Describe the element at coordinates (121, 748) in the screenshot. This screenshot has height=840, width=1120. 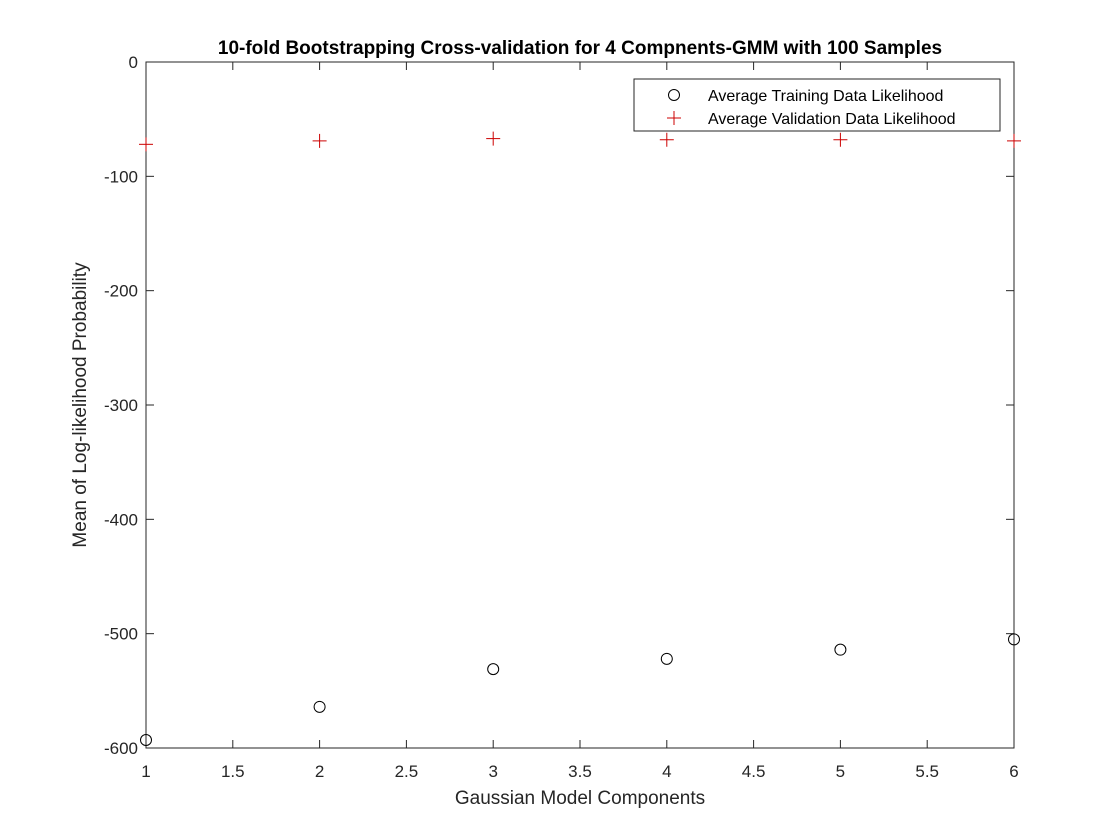
I see `y-tick-label: -600` at that location.